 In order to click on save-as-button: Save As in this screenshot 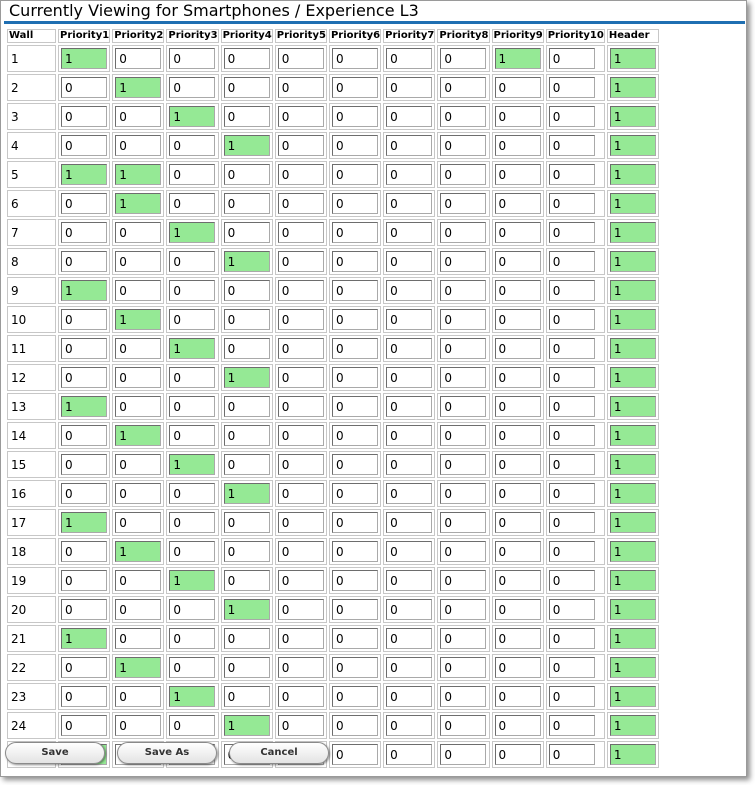, I will do `click(167, 753)`.